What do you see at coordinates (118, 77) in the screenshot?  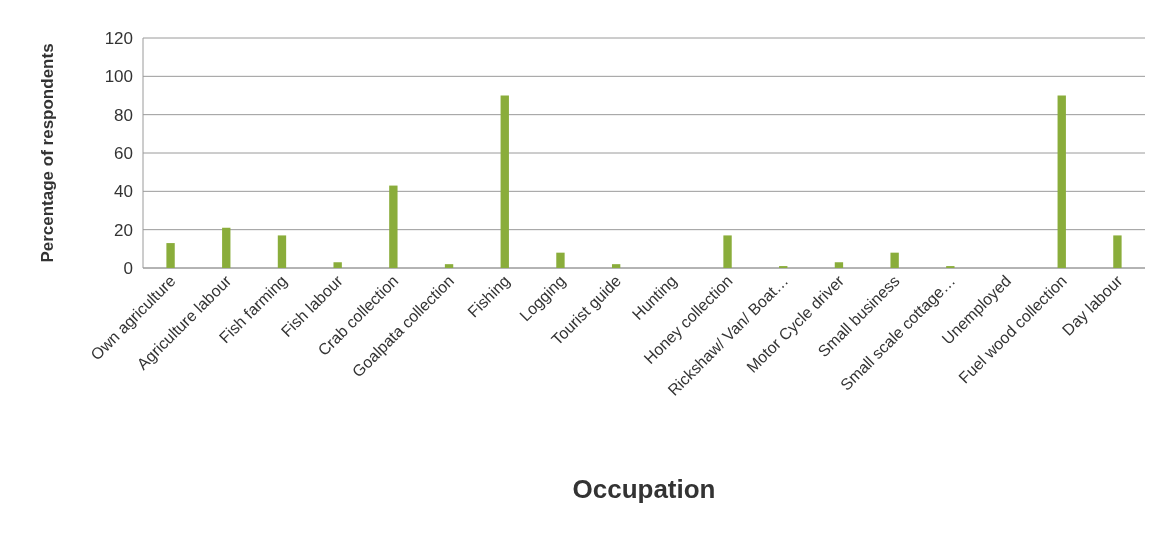 I see `y-tick-label: 100` at bounding box center [118, 77].